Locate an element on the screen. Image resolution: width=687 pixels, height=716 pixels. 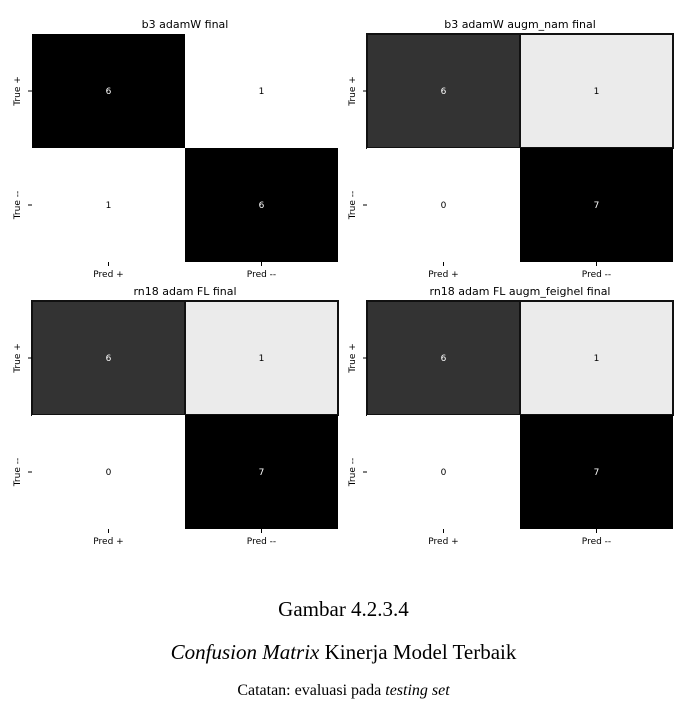
figure-title-rest: Kinerja Model Terbaik is located at coordinates (418, 652).